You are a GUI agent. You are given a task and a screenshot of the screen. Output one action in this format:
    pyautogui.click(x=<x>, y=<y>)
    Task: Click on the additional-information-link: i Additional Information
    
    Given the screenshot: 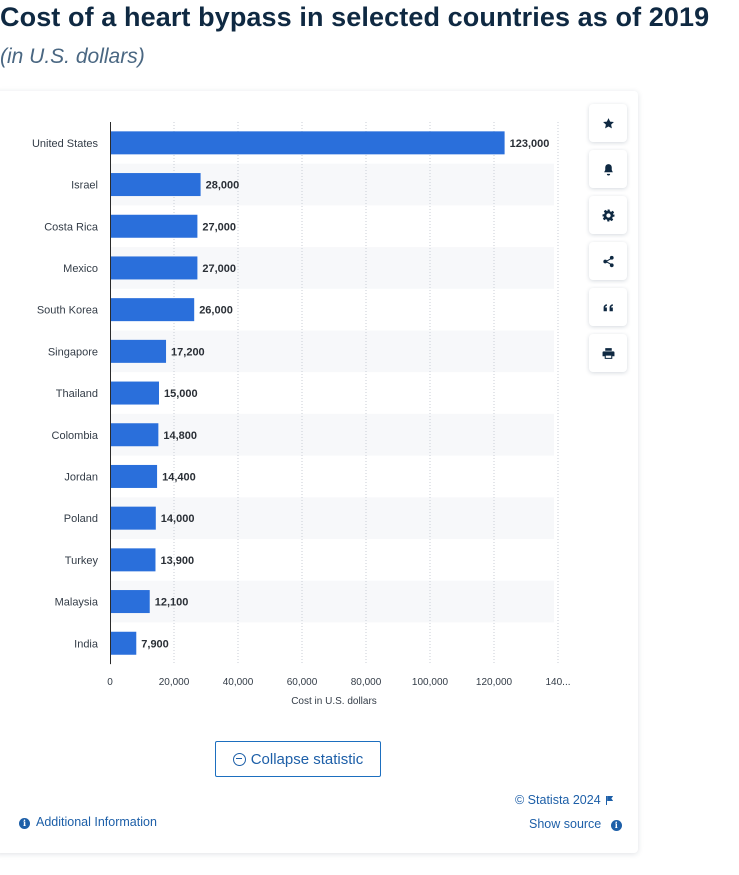 What is the action you would take?
    pyautogui.click(x=88, y=822)
    